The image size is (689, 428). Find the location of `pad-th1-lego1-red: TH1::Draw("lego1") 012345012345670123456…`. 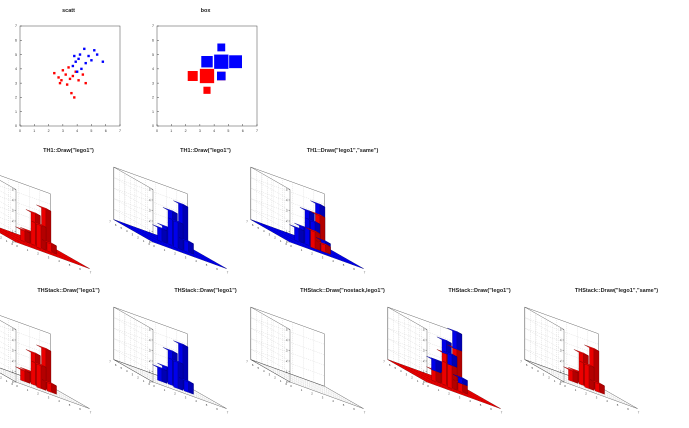

pad-th1-lego1-red: TH1::Draw("lego1") 012345012345670123456… is located at coordinates (68, 218).